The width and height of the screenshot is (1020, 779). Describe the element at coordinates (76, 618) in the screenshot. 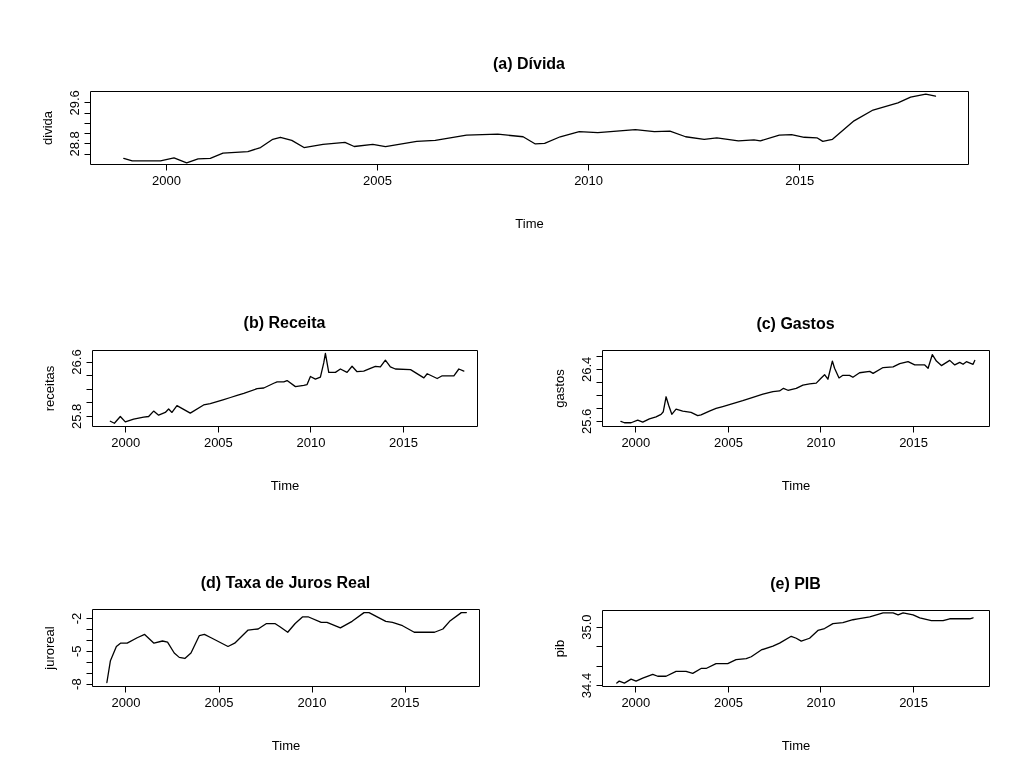

I see `y-tick-label: -2` at that location.